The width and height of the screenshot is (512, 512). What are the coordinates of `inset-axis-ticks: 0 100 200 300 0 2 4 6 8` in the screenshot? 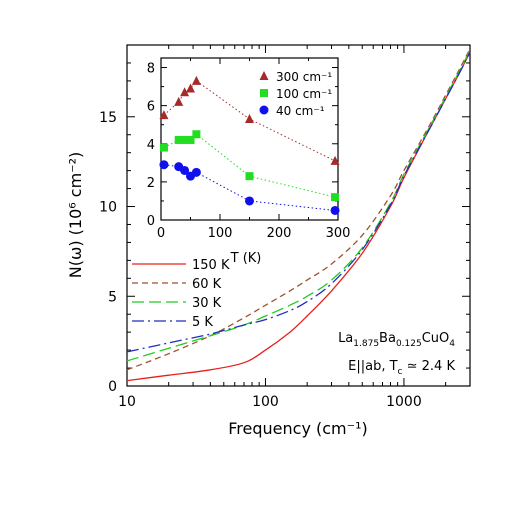 It's located at (249, 149).